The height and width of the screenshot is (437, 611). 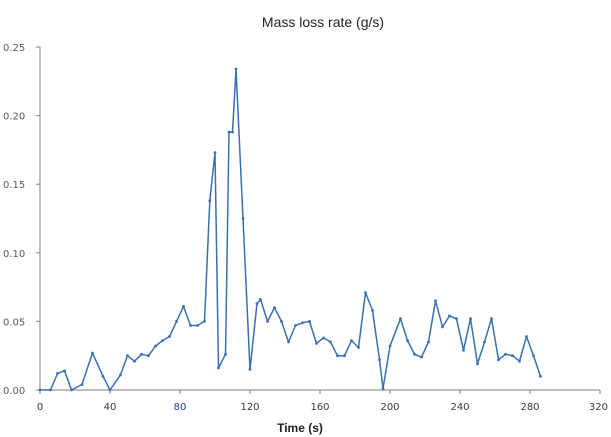 What do you see at coordinates (14, 117) in the screenshot?
I see `y-tick-label: 0.20` at bounding box center [14, 117].